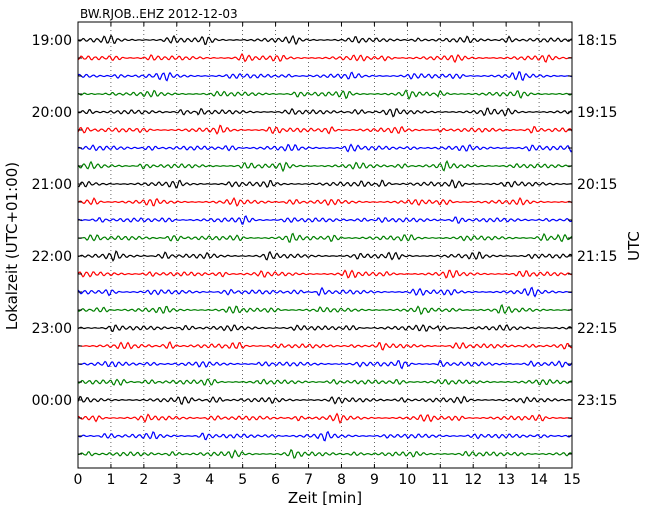 The width and height of the screenshot is (650, 520). What do you see at coordinates (597, 329) in the screenshot?
I see `y-tick-label-right: 22:15` at bounding box center [597, 329].